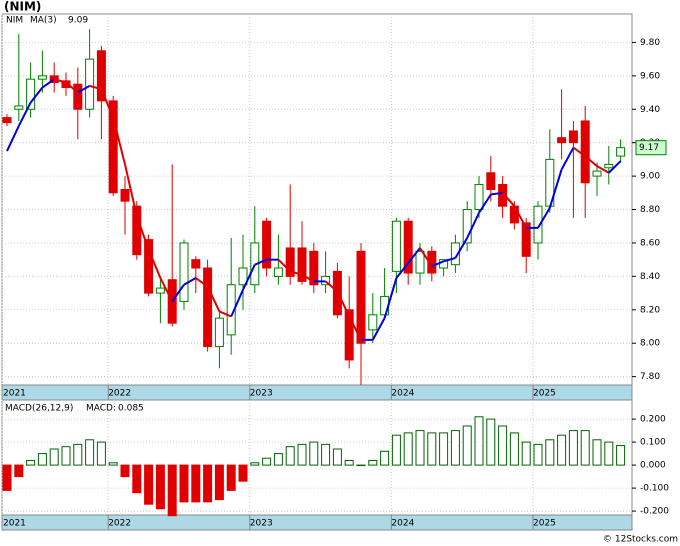 The height and width of the screenshot is (546, 680). I want to click on y-tick-label: 9.60, so click(650, 76).